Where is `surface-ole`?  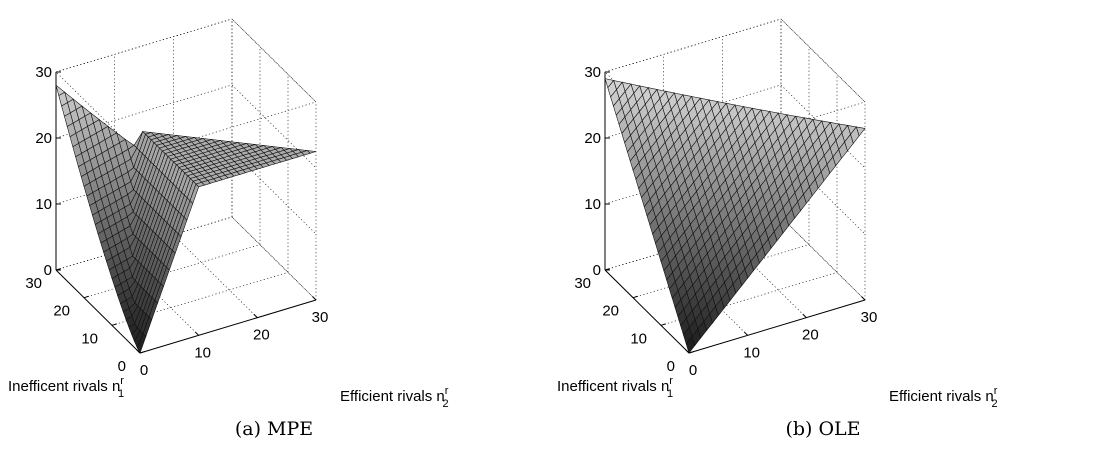
surface-ole is located at coordinates (735, 216).